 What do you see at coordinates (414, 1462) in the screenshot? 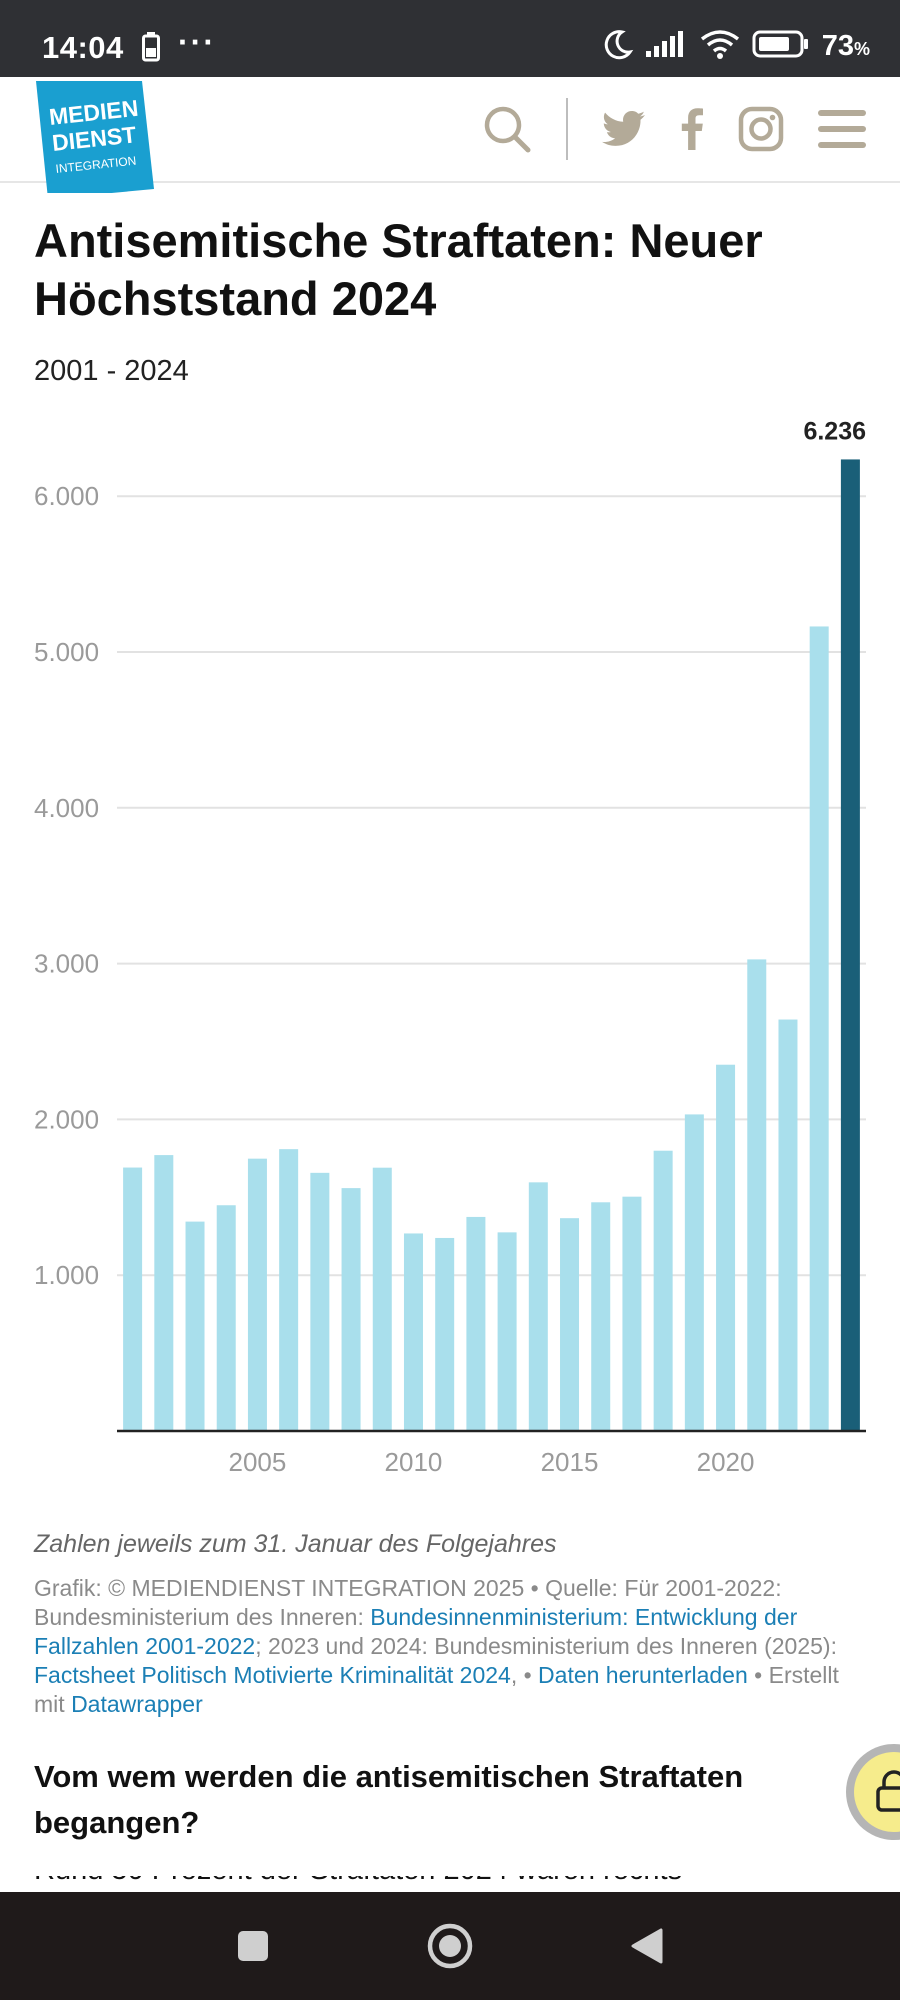
I see `x-tick-label: 2010` at bounding box center [414, 1462].